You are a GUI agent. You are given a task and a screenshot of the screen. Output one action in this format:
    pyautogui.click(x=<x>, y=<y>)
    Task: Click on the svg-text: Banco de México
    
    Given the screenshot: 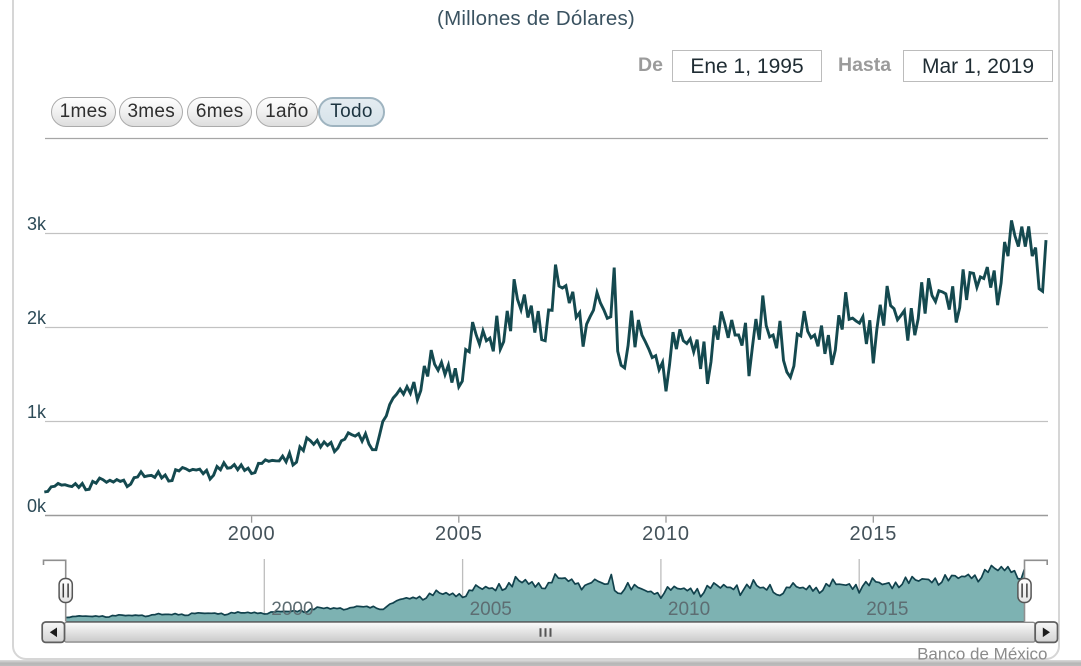 What is the action you would take?
    pyautogui.click(x=982, y=654)
    